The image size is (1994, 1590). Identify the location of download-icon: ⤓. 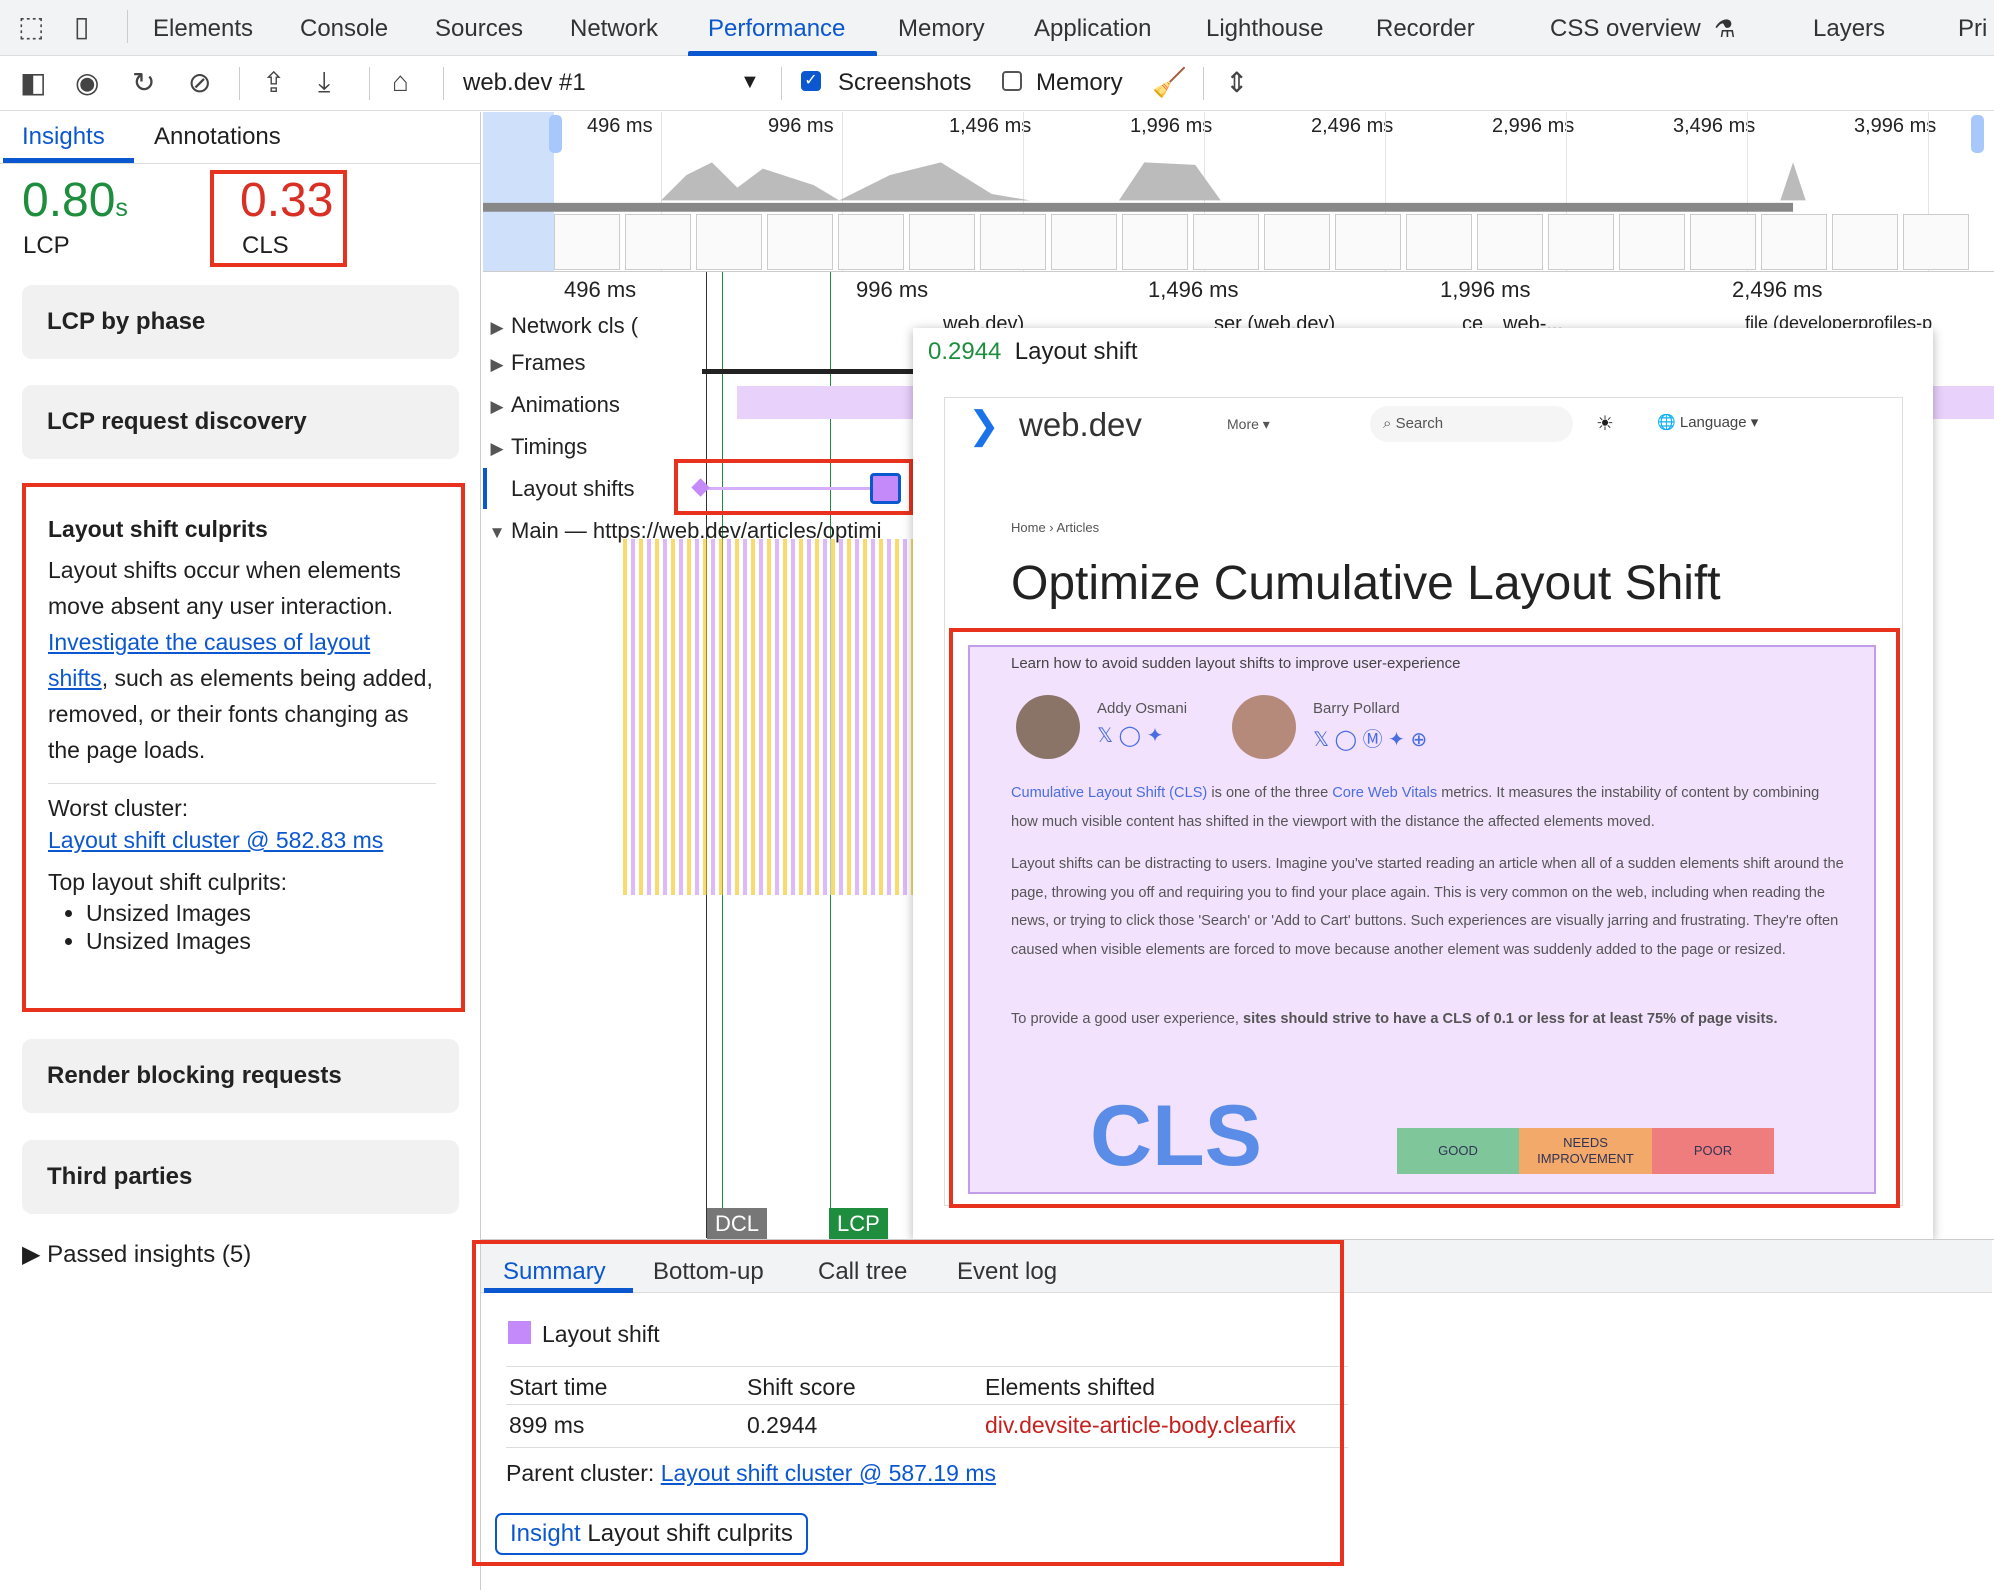
(324, 81).